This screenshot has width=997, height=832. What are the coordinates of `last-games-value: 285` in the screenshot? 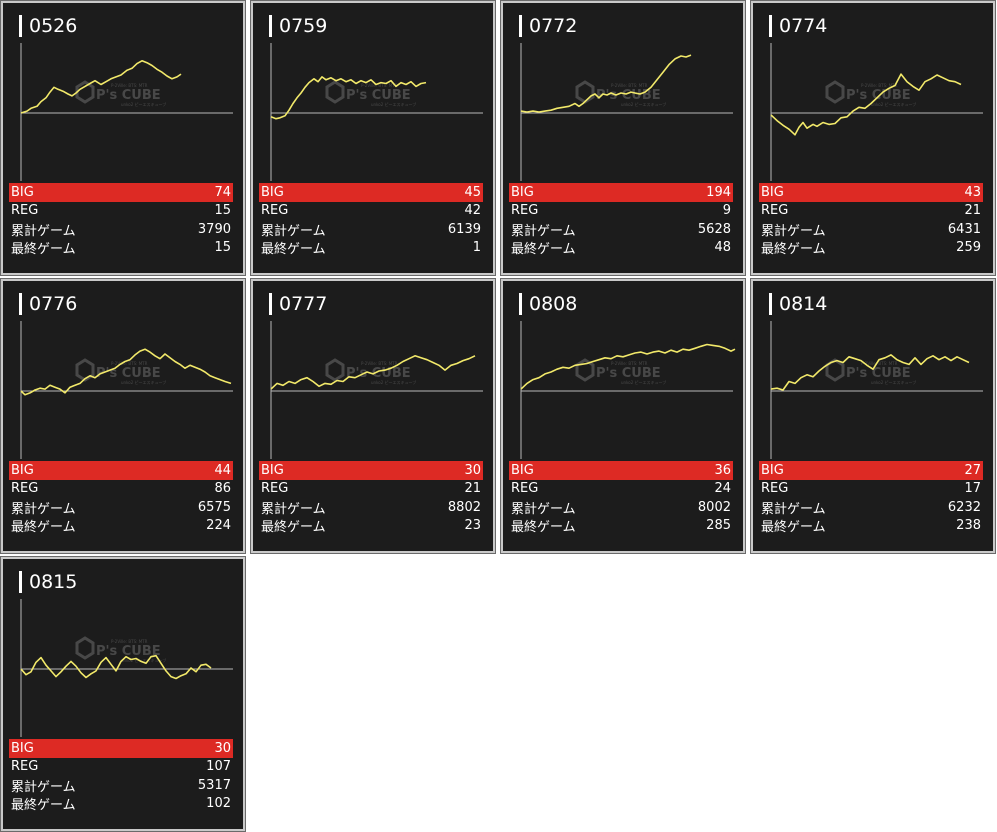 It's located at (718, 526).